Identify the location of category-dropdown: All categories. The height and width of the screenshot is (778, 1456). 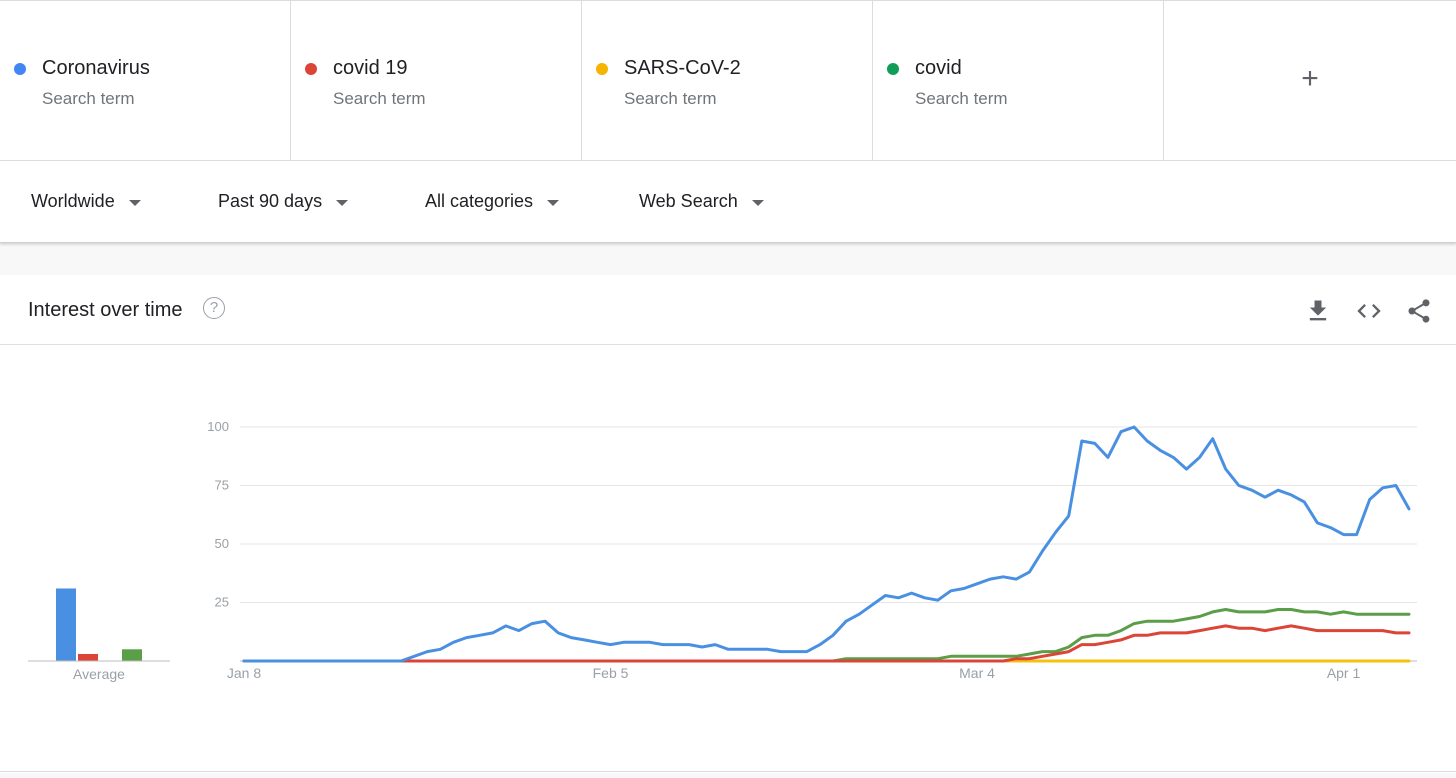
(492, 201).